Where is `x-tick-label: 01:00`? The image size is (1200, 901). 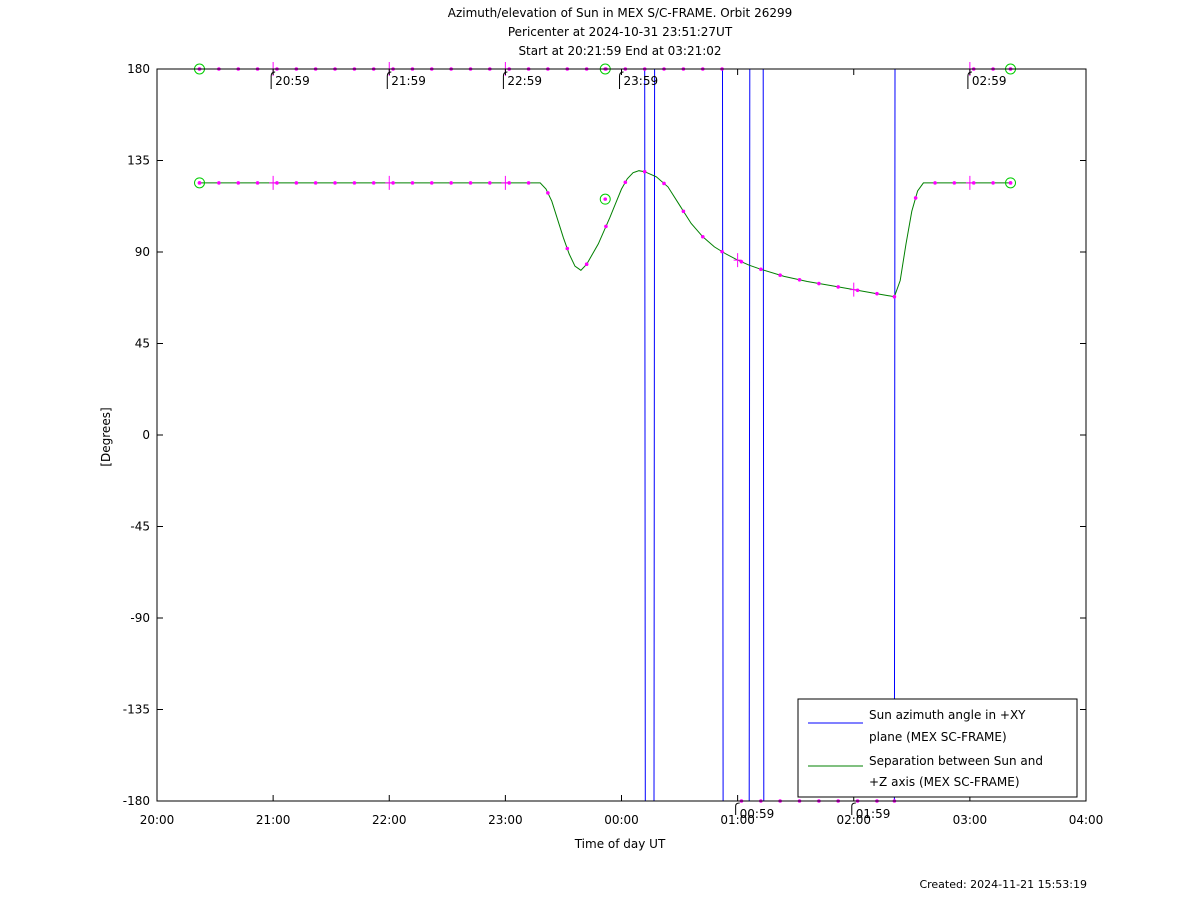 x-tick-label: 01:00 is located at coordinates (737, 820).